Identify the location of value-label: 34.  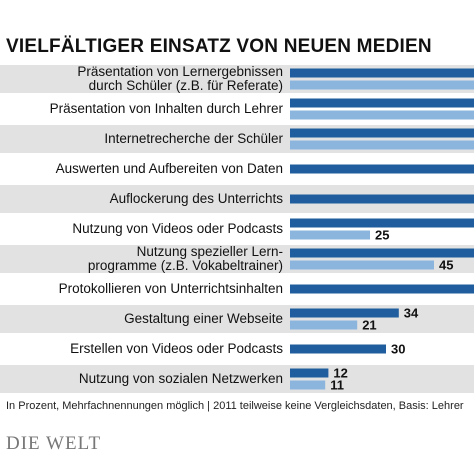
(411, 312).